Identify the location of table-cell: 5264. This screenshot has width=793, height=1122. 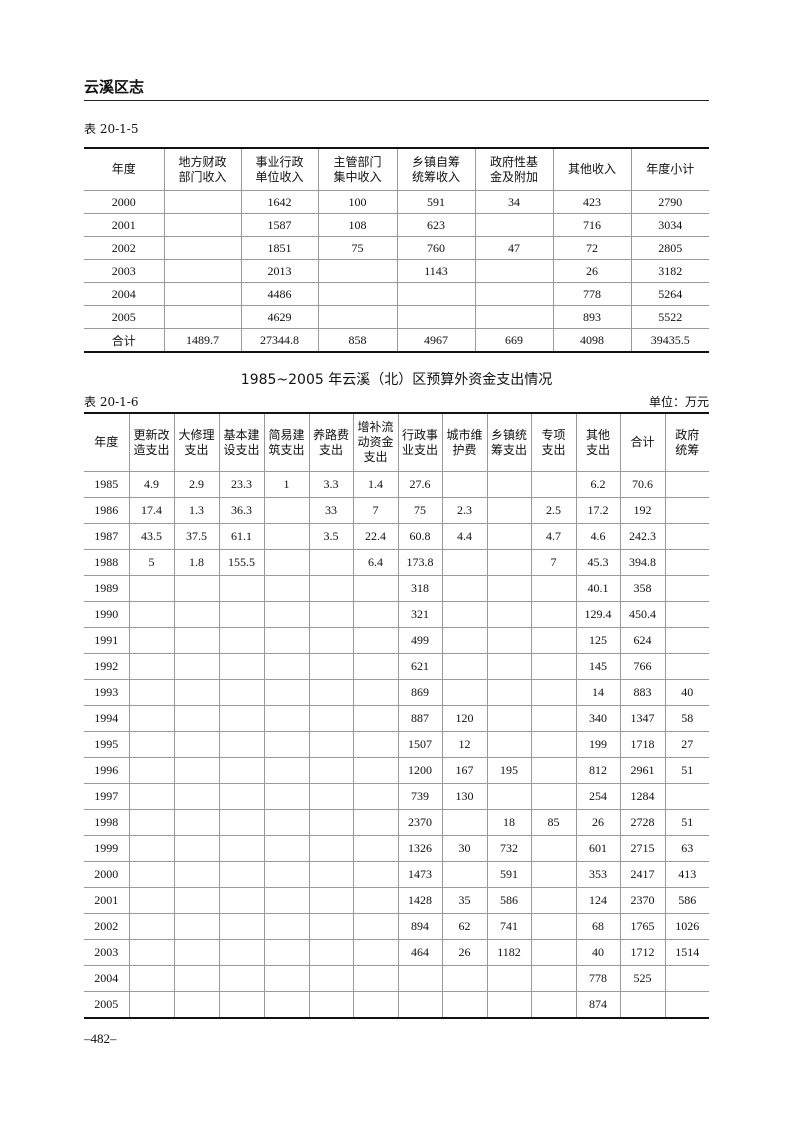
(669, 294).